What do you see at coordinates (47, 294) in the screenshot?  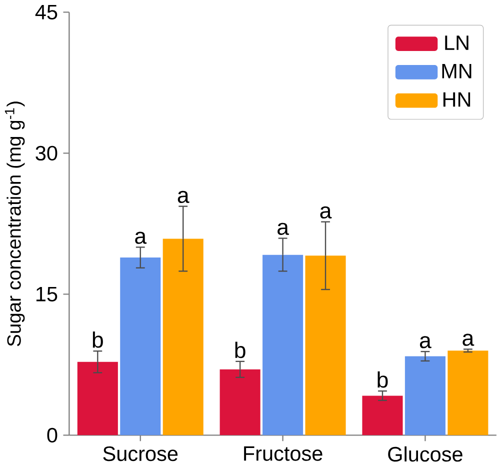 I see `y-tick-label: 15` at bounding box center [47, 294].